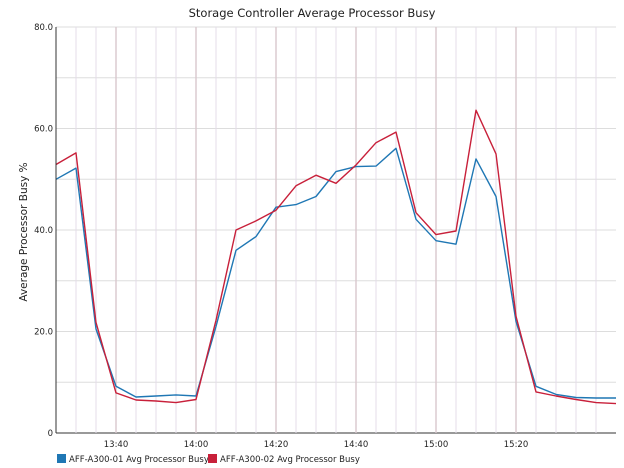 This screenshot has width=624, height=468. Describe the element at coordinates (196, 445) in the screenshot. I see `x-tick-label: 14:00` at that location.